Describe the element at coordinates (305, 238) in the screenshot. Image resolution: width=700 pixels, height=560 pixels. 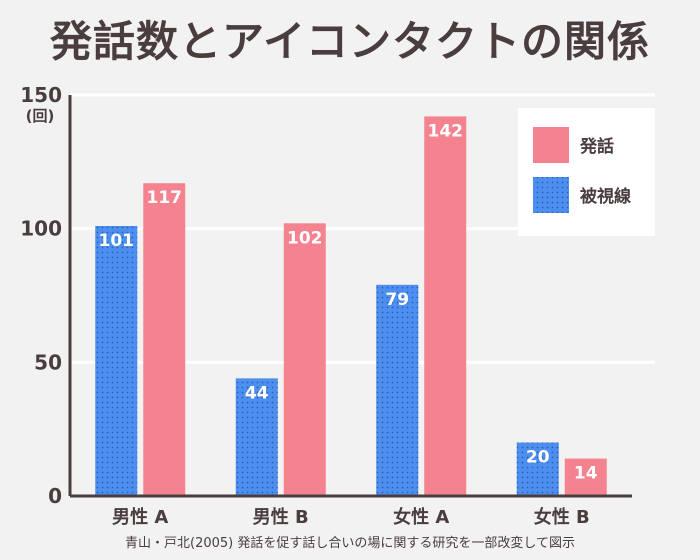
I see `data-label: 102` at that location.